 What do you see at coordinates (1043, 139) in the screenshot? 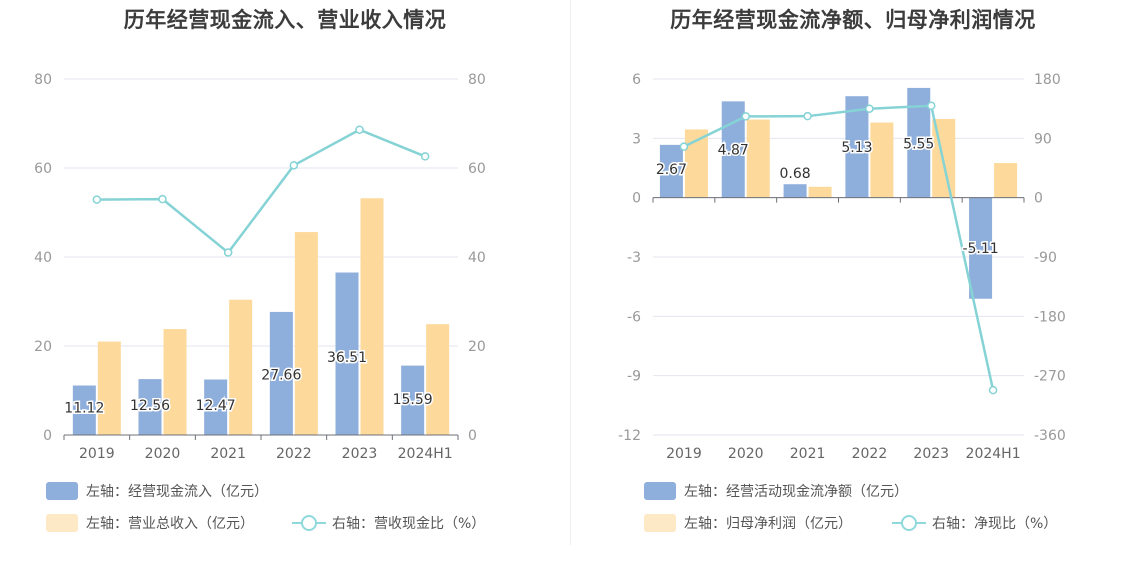
I see `y-right-tick-label: 90` at bounding box center [1043, 139].